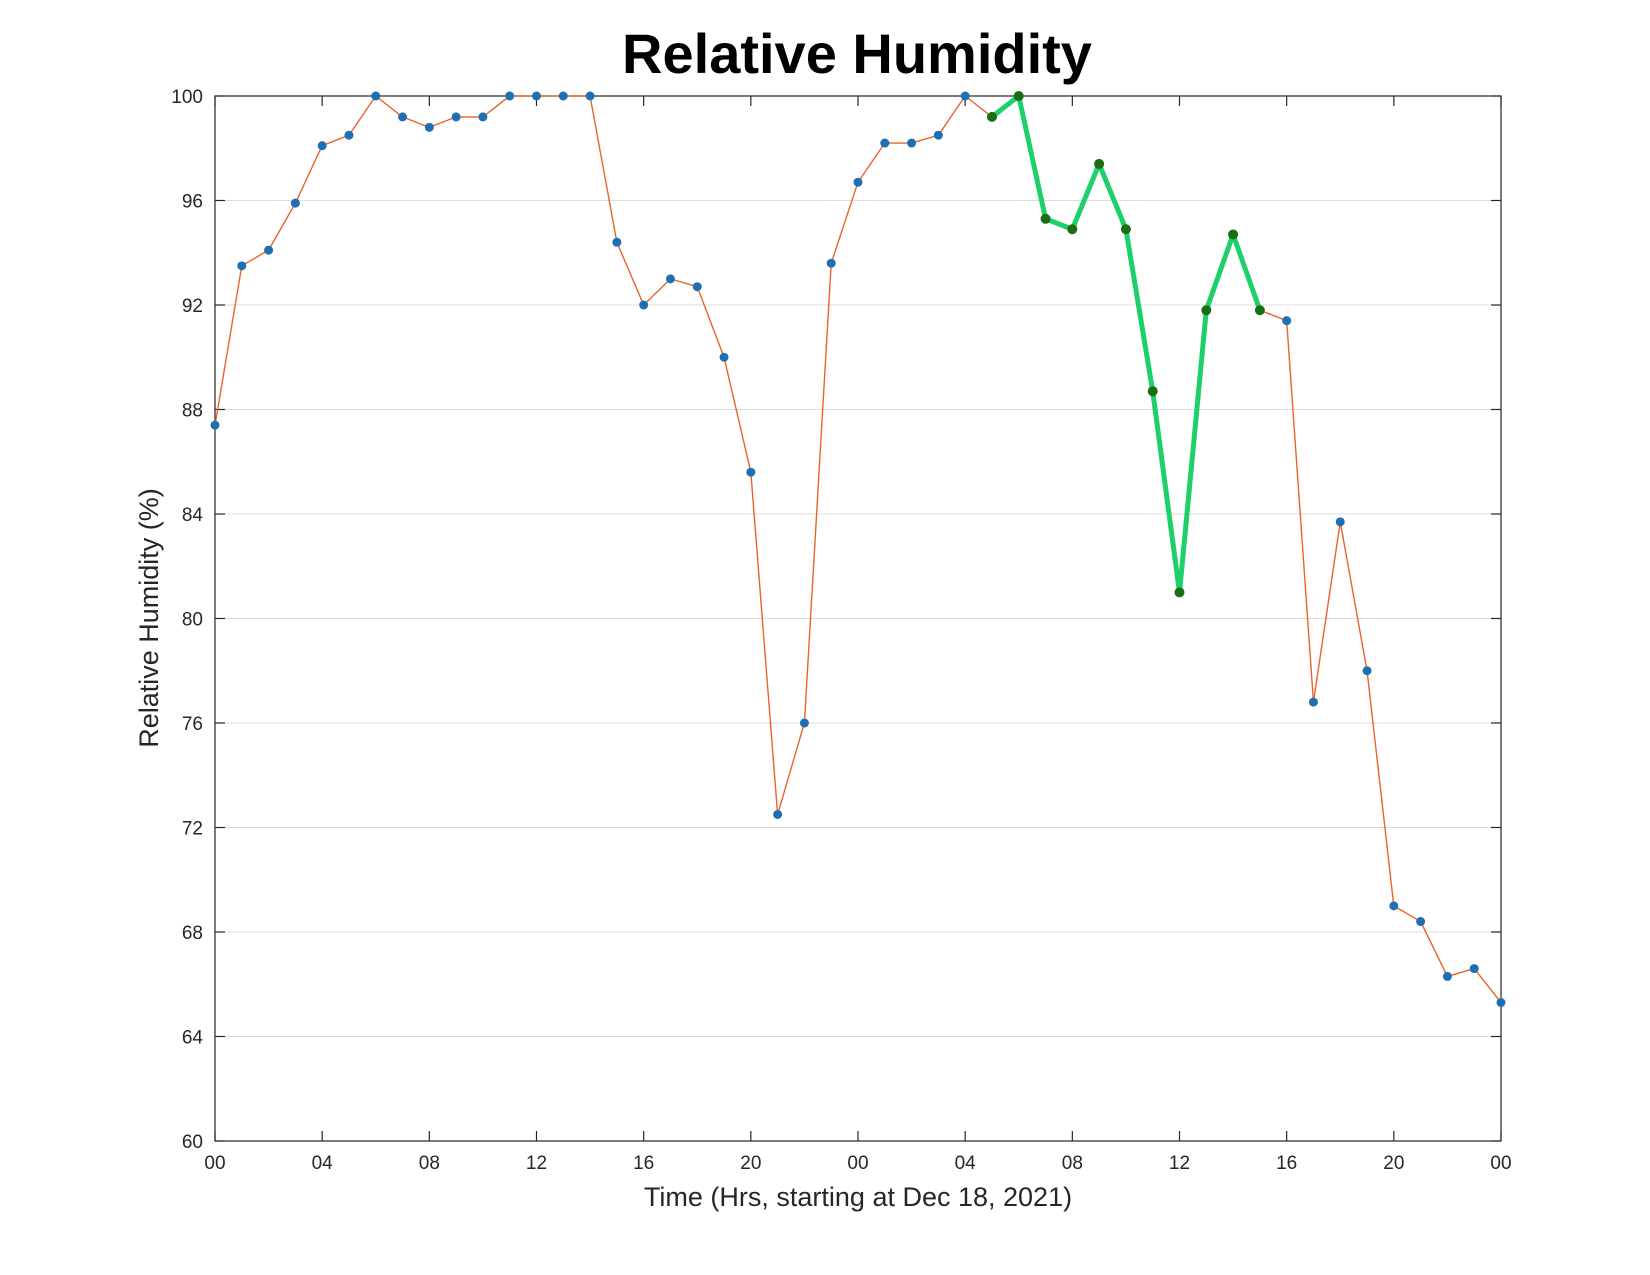  Describe the element at coordinates (193, 1038) in the screenshot. I see `y-tick-label: 64` at that location.